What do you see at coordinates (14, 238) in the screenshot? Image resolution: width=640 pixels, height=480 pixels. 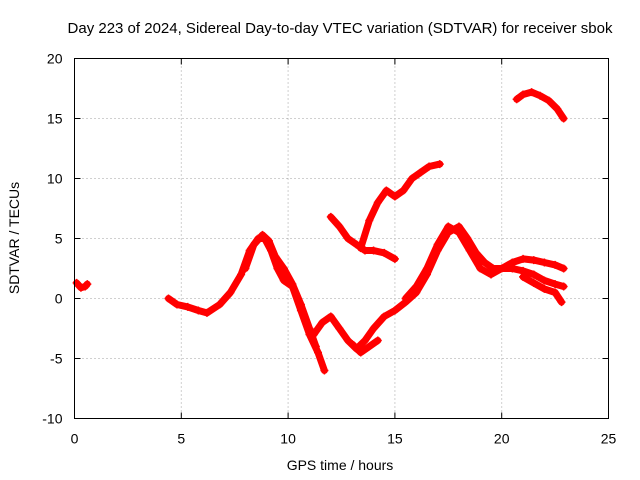 I see `y-axis-label: SDTVAR / TECUs` at bounding box center [14, 238].